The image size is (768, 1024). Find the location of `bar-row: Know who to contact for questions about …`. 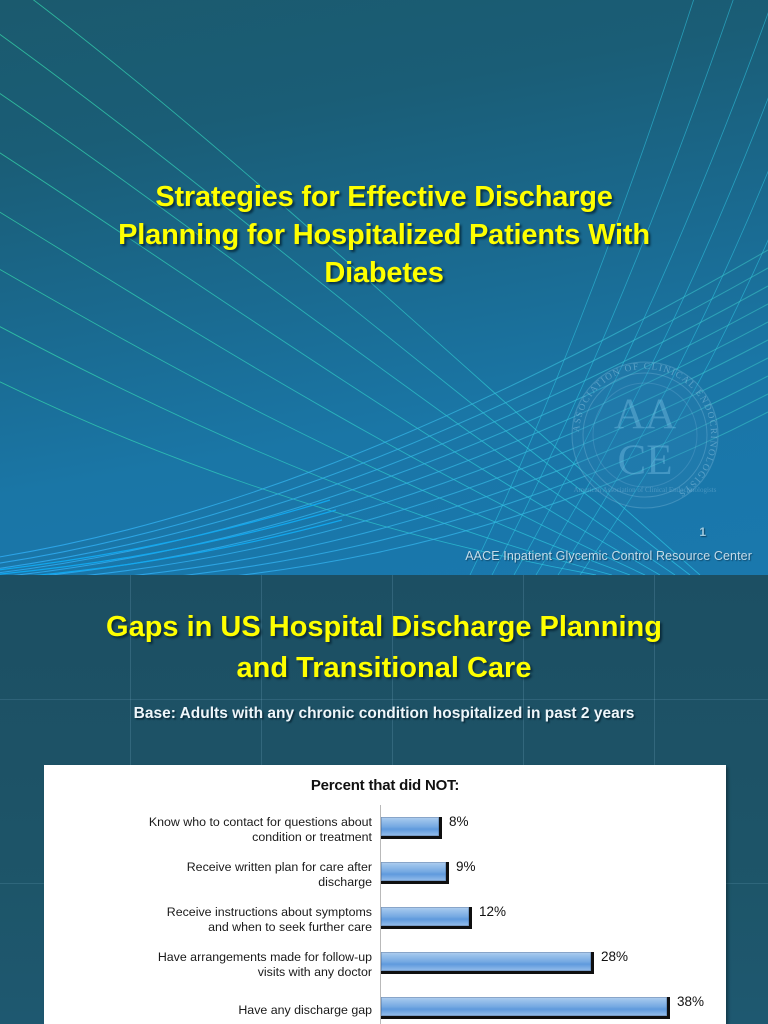

bar-row: Know who to contact for questions about … is located at coordinates (385, 830).